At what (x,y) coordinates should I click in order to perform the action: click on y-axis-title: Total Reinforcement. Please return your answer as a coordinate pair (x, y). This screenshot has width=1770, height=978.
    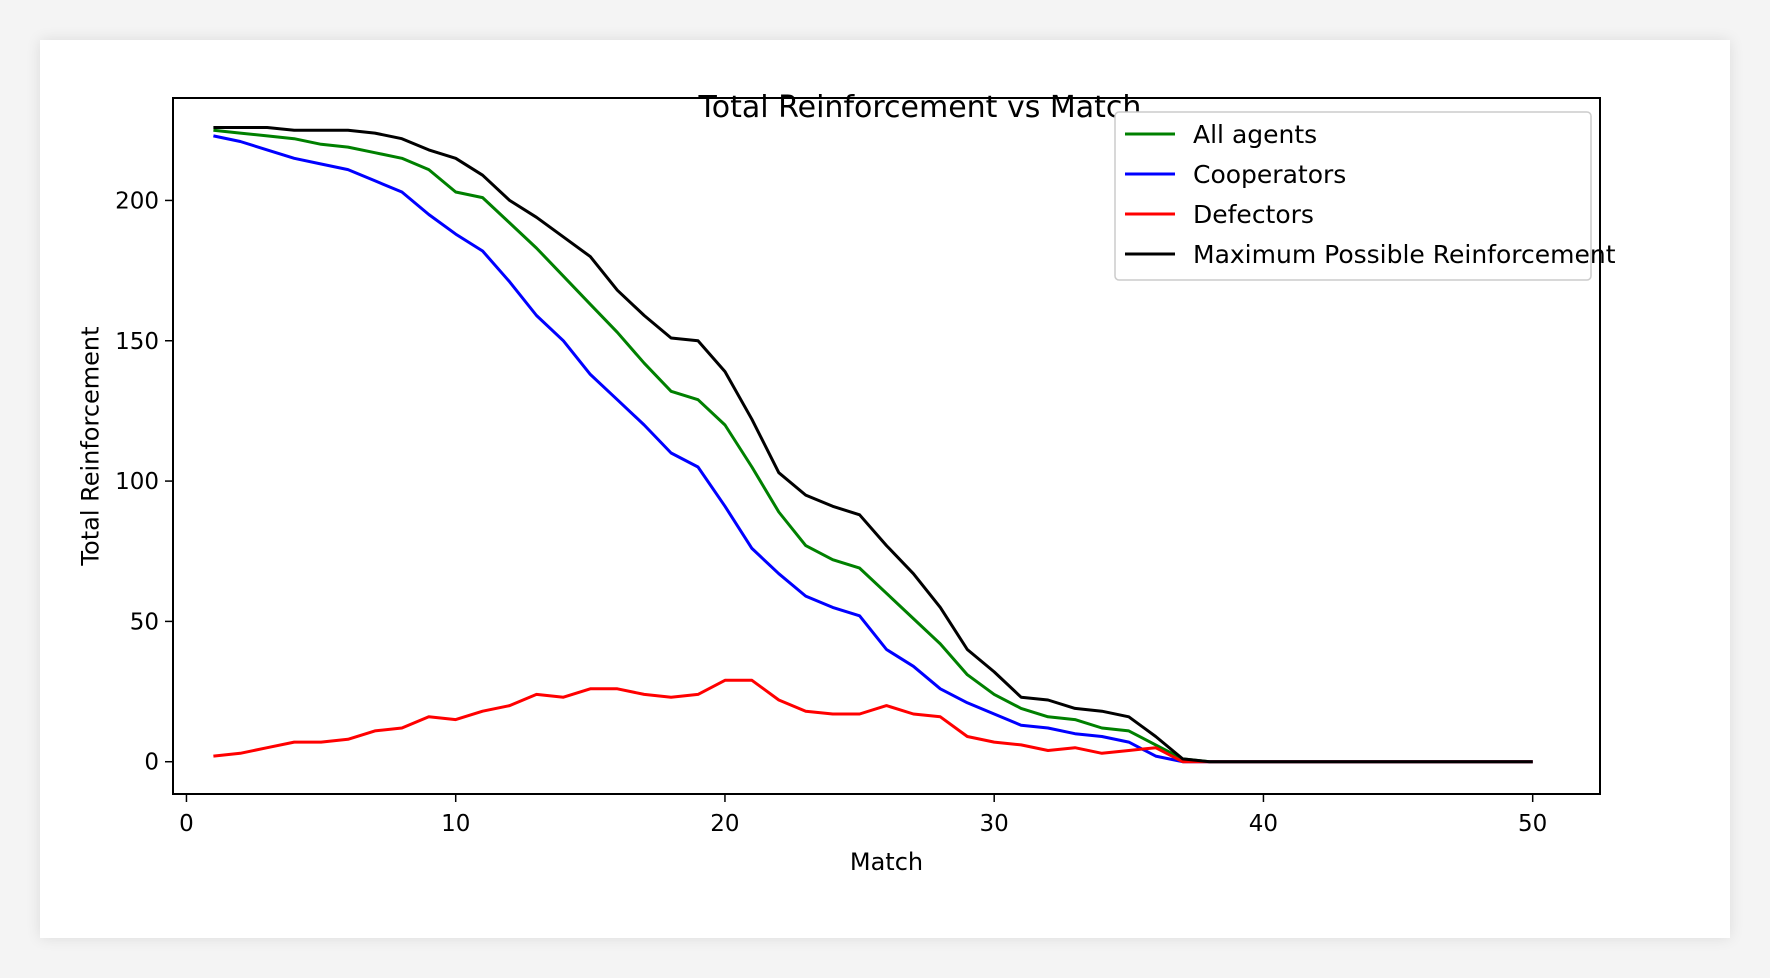
    Looking at the image, I should click on (90, 446).